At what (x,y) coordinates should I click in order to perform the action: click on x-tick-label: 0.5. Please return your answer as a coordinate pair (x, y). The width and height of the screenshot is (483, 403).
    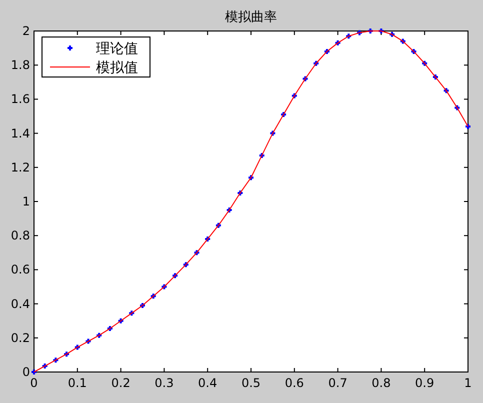
    Looking at the image, I should click on (251, 383).